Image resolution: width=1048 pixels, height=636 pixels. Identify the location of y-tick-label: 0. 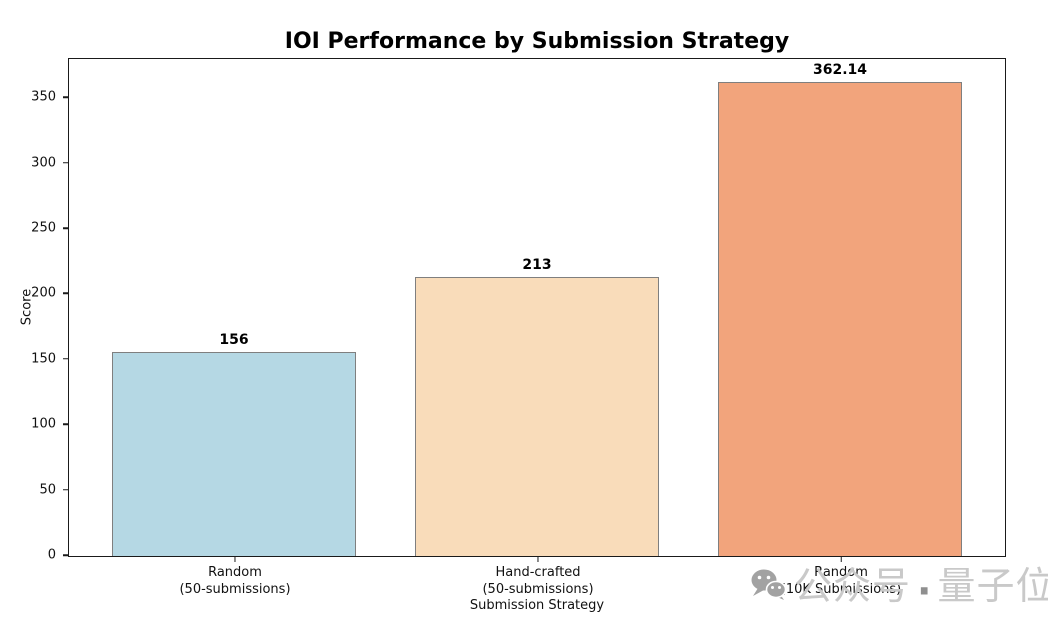
(51, 555).